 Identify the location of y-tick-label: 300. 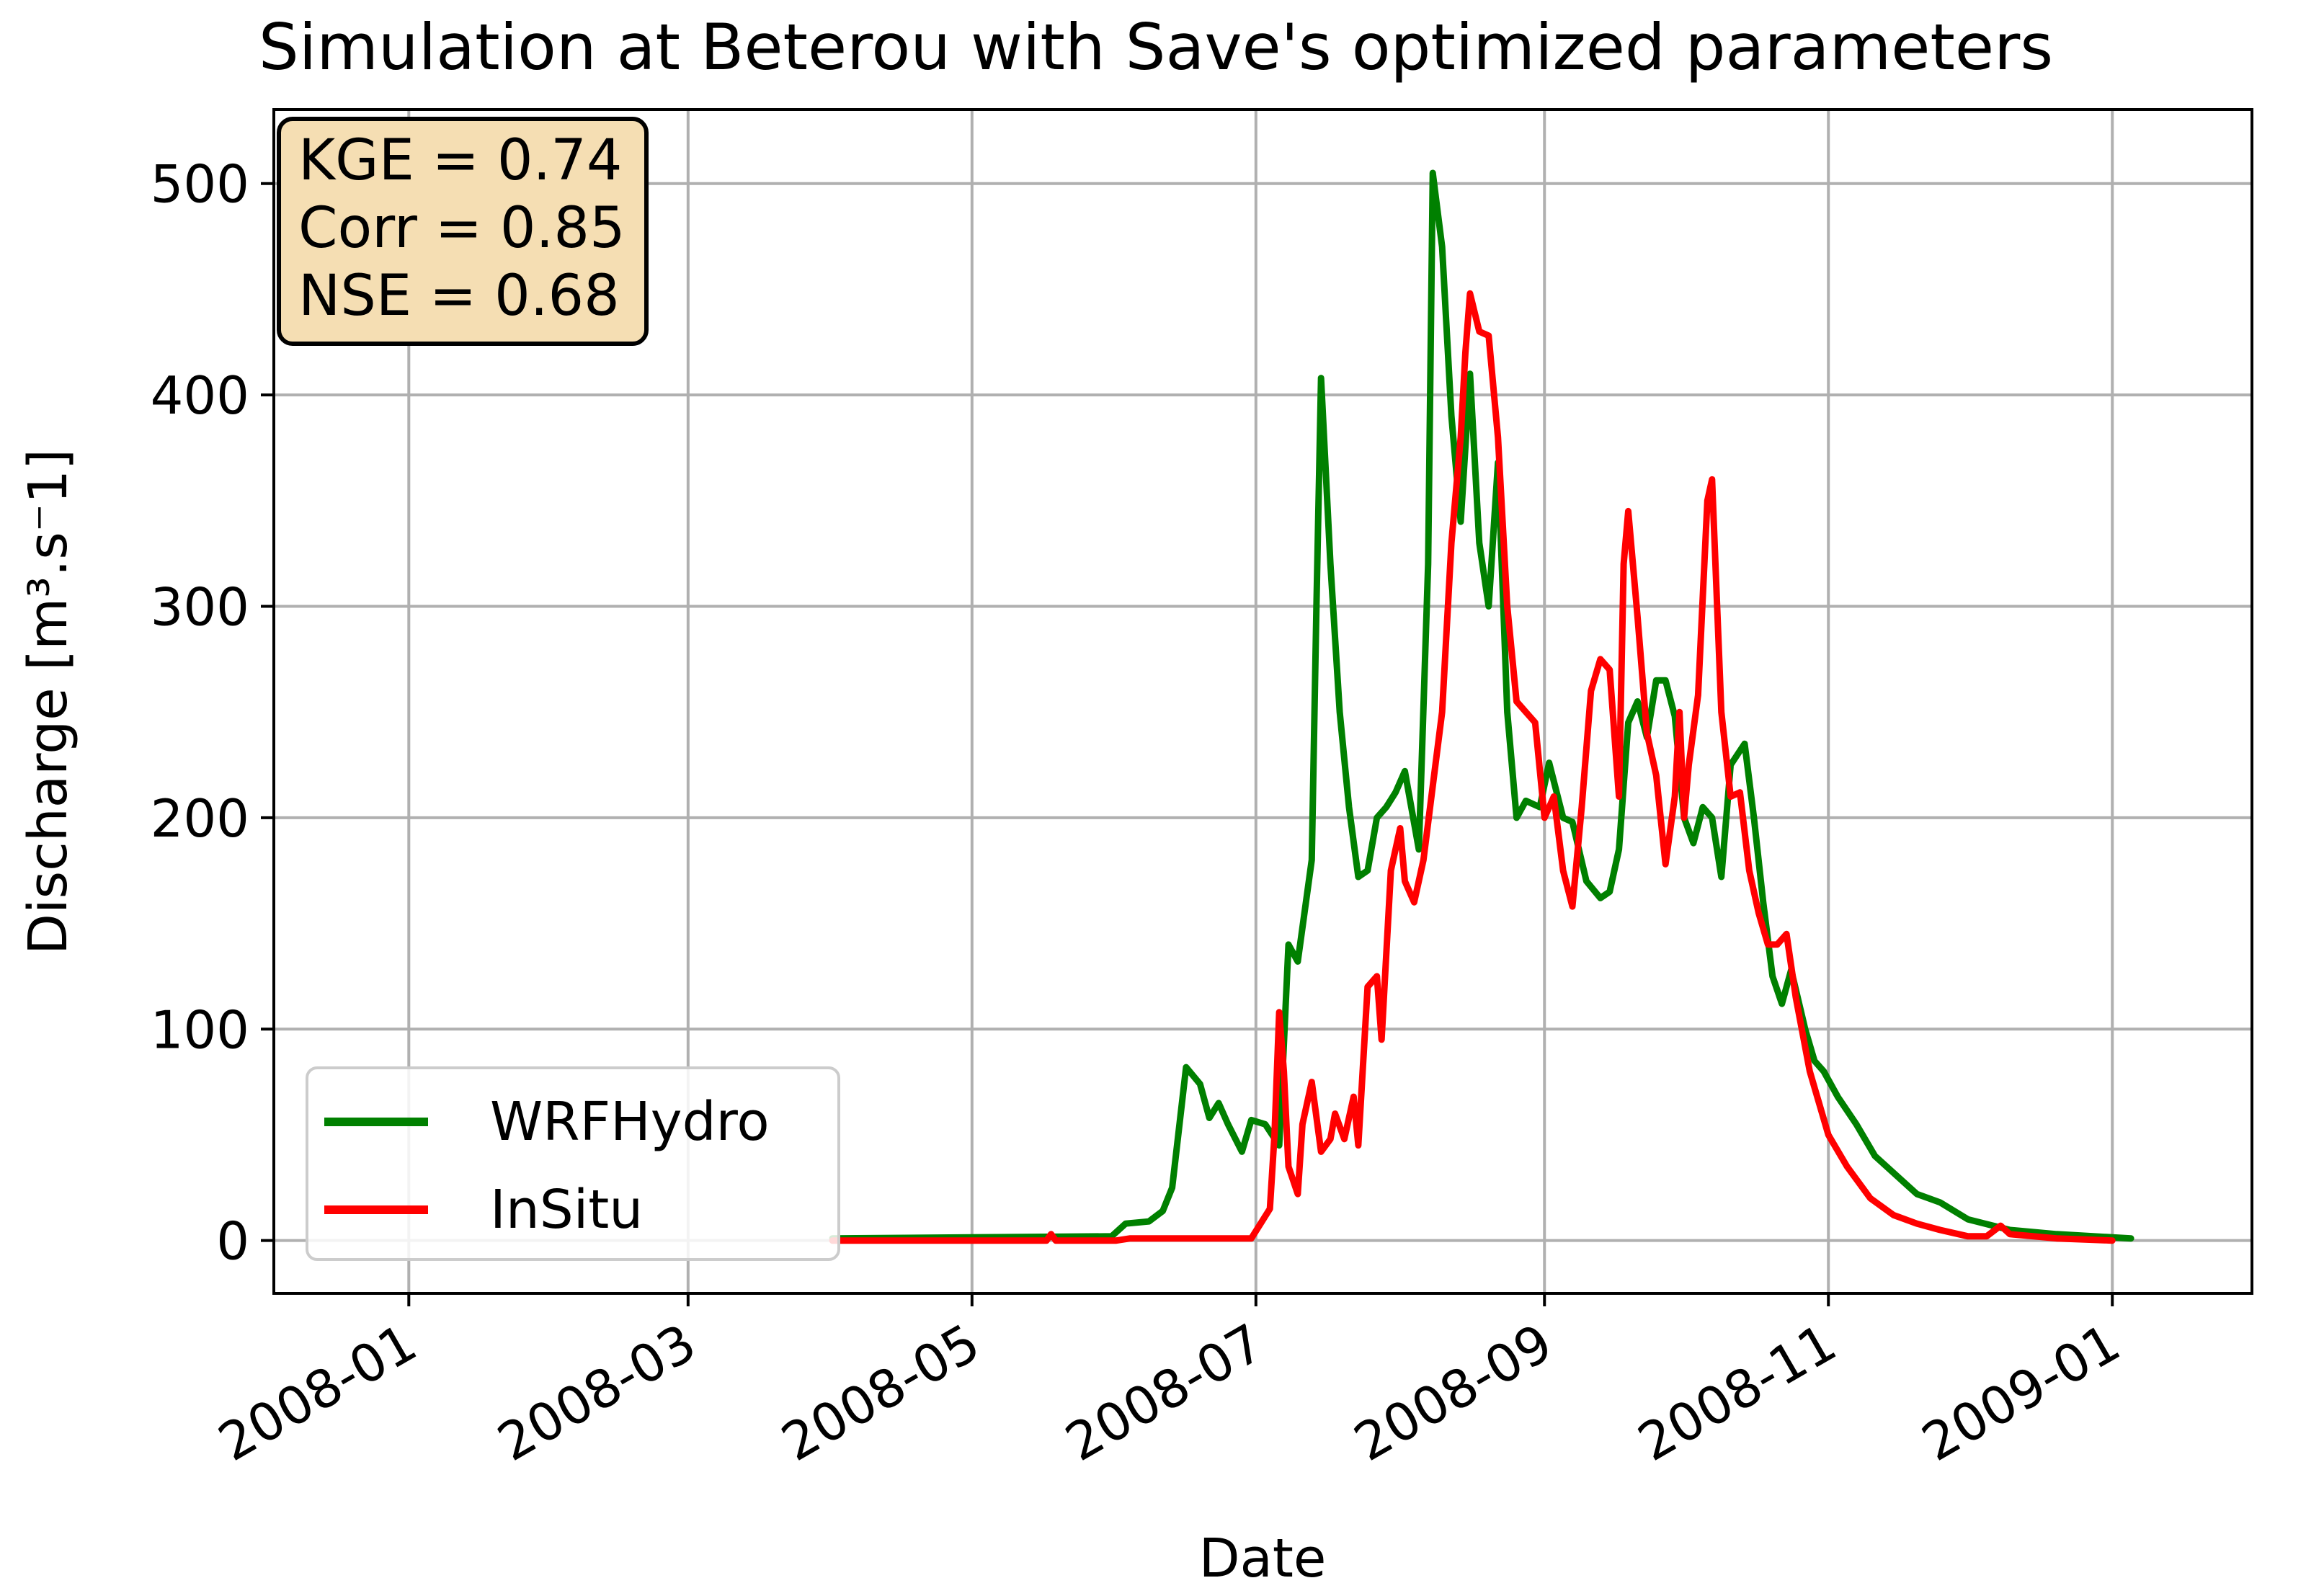
(200, 606).